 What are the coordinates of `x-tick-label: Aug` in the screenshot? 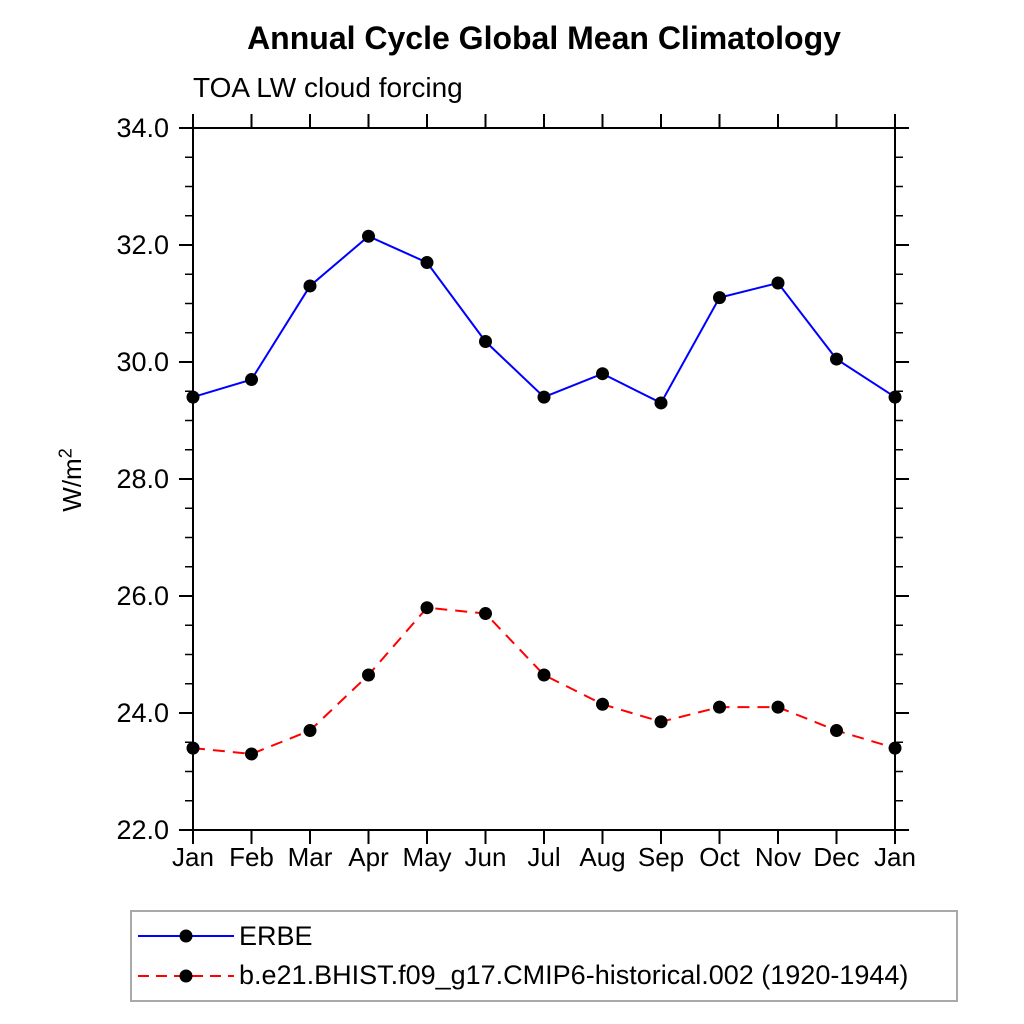 It's located at (602, 857).